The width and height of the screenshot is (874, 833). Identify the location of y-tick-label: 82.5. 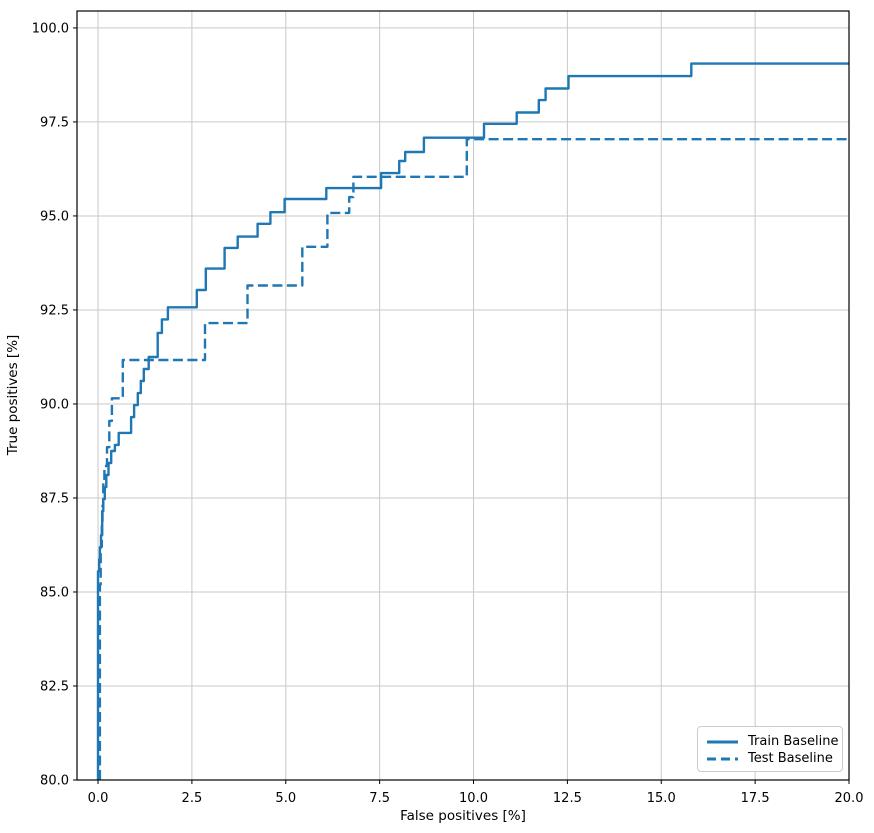
(54, 686).